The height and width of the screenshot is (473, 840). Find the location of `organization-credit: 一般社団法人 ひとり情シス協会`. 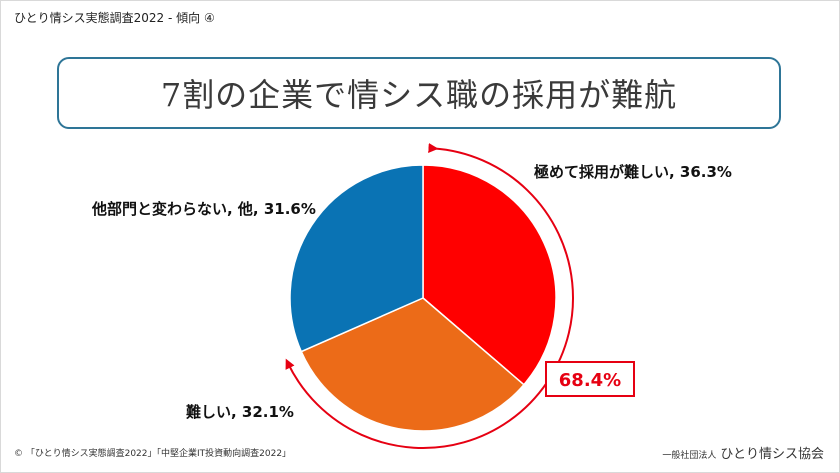

organization-credit: 一般社団法人 ひとり情シス協会 is located at coordinates (743, 452).